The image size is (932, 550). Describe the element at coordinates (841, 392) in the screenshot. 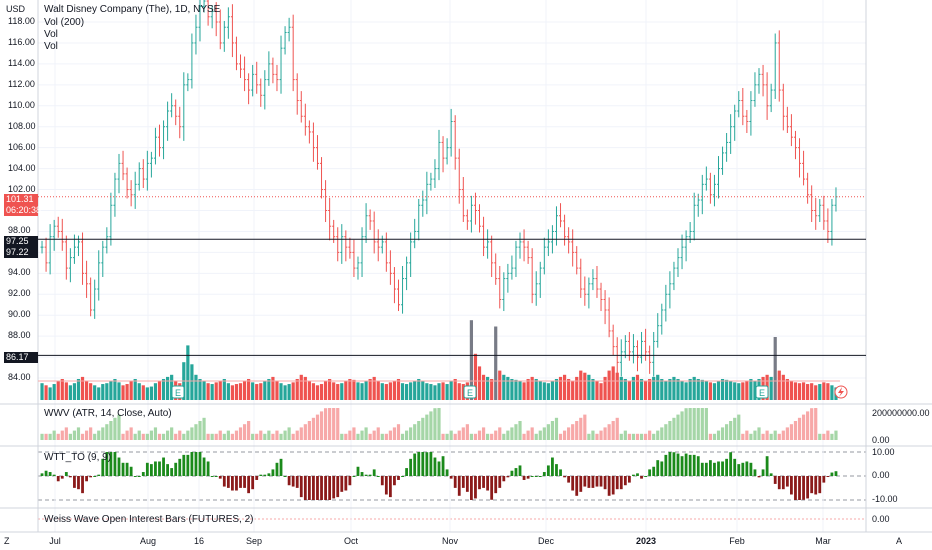

I see `dividend-marker` at that location.